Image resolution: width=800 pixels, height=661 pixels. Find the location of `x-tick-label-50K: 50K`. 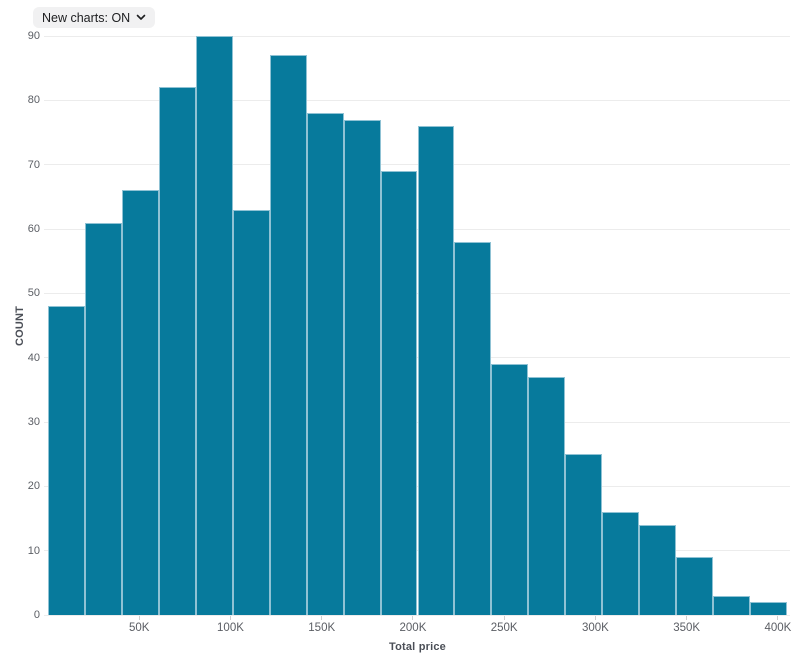

x-tick-label-50K: 50K is located at coordinates (139, 628).